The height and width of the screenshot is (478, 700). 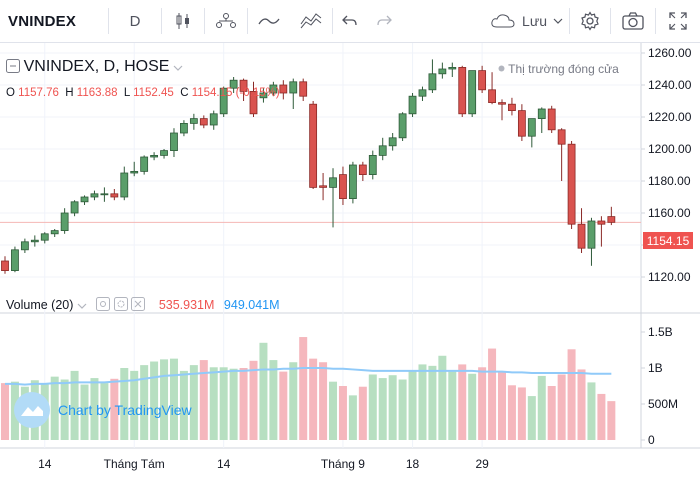 What do you see at coordinates (138, 304) in the screenshot?
I see `close-icon` at bounding box center [138, 304].